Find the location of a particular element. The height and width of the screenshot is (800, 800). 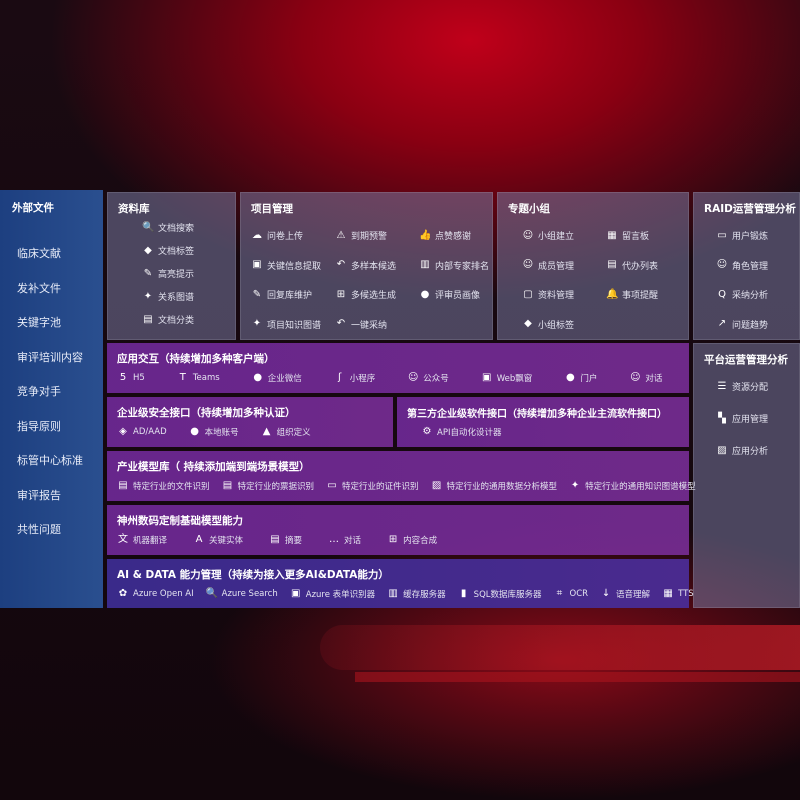

feature-item: 文机器翻译 is located at coordinates (142, 540).